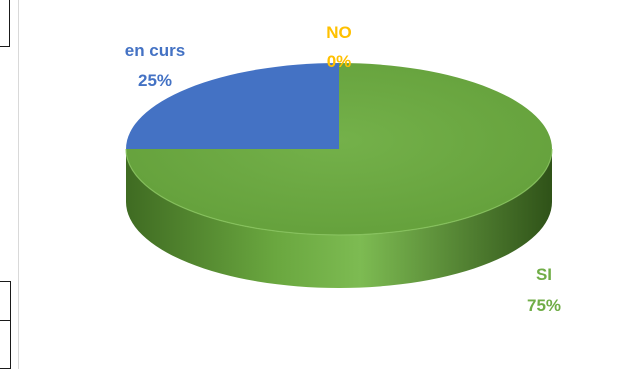 The image size is (635, 369). Describe the element at coordinates (339, 32) in the screenshot. I see `data-label-no-name: NO` at that location.